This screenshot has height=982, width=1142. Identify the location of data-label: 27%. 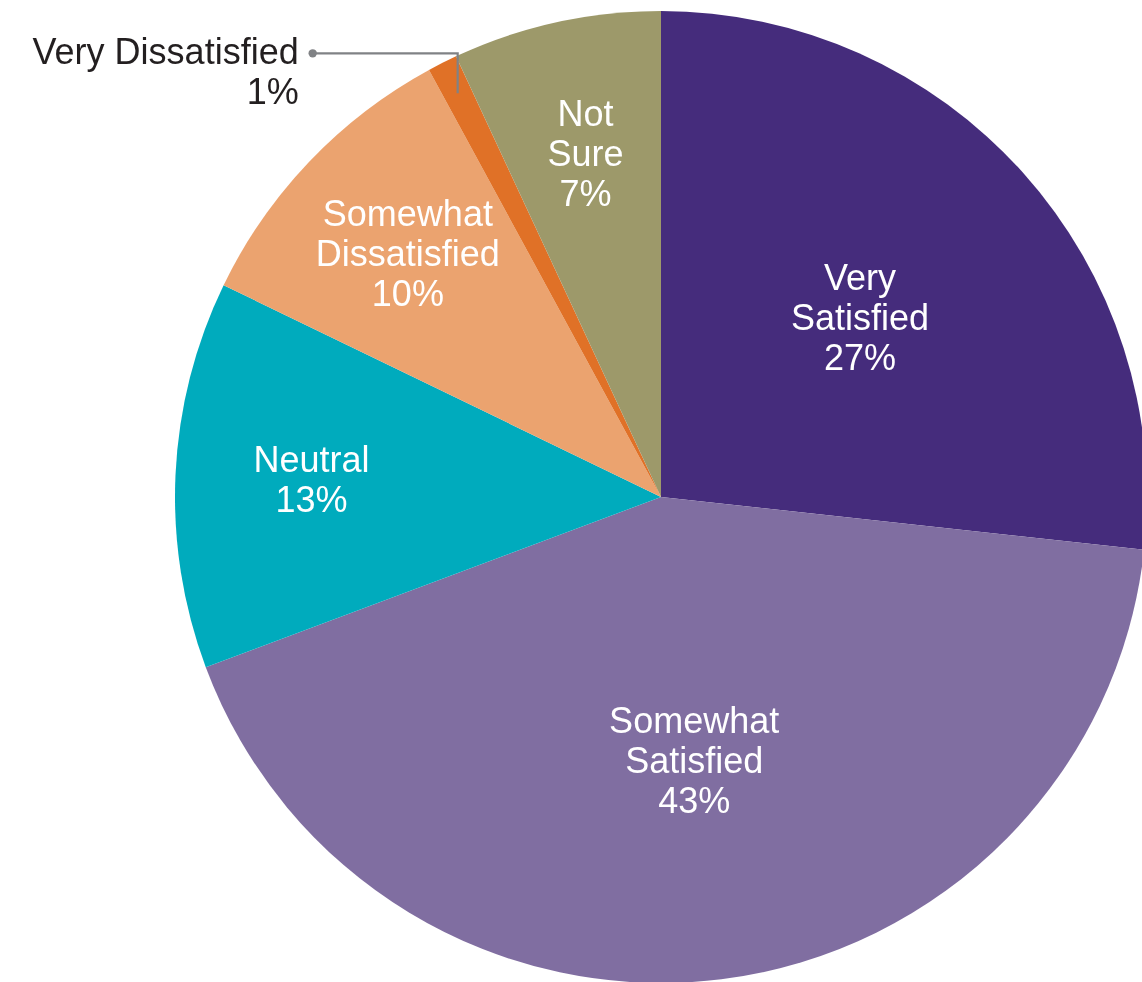
(860, 357).